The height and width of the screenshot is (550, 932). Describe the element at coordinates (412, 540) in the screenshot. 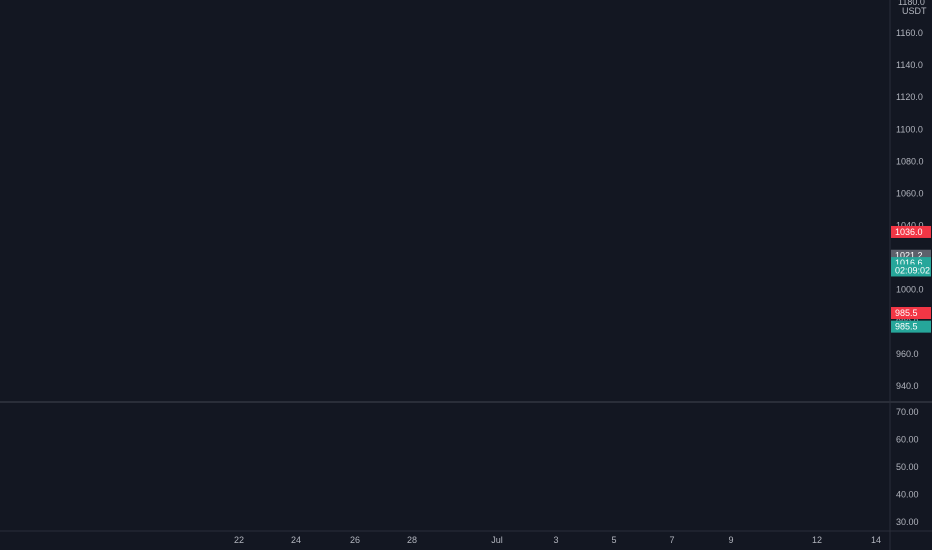

I see `time-tick-label: 28` at that location.